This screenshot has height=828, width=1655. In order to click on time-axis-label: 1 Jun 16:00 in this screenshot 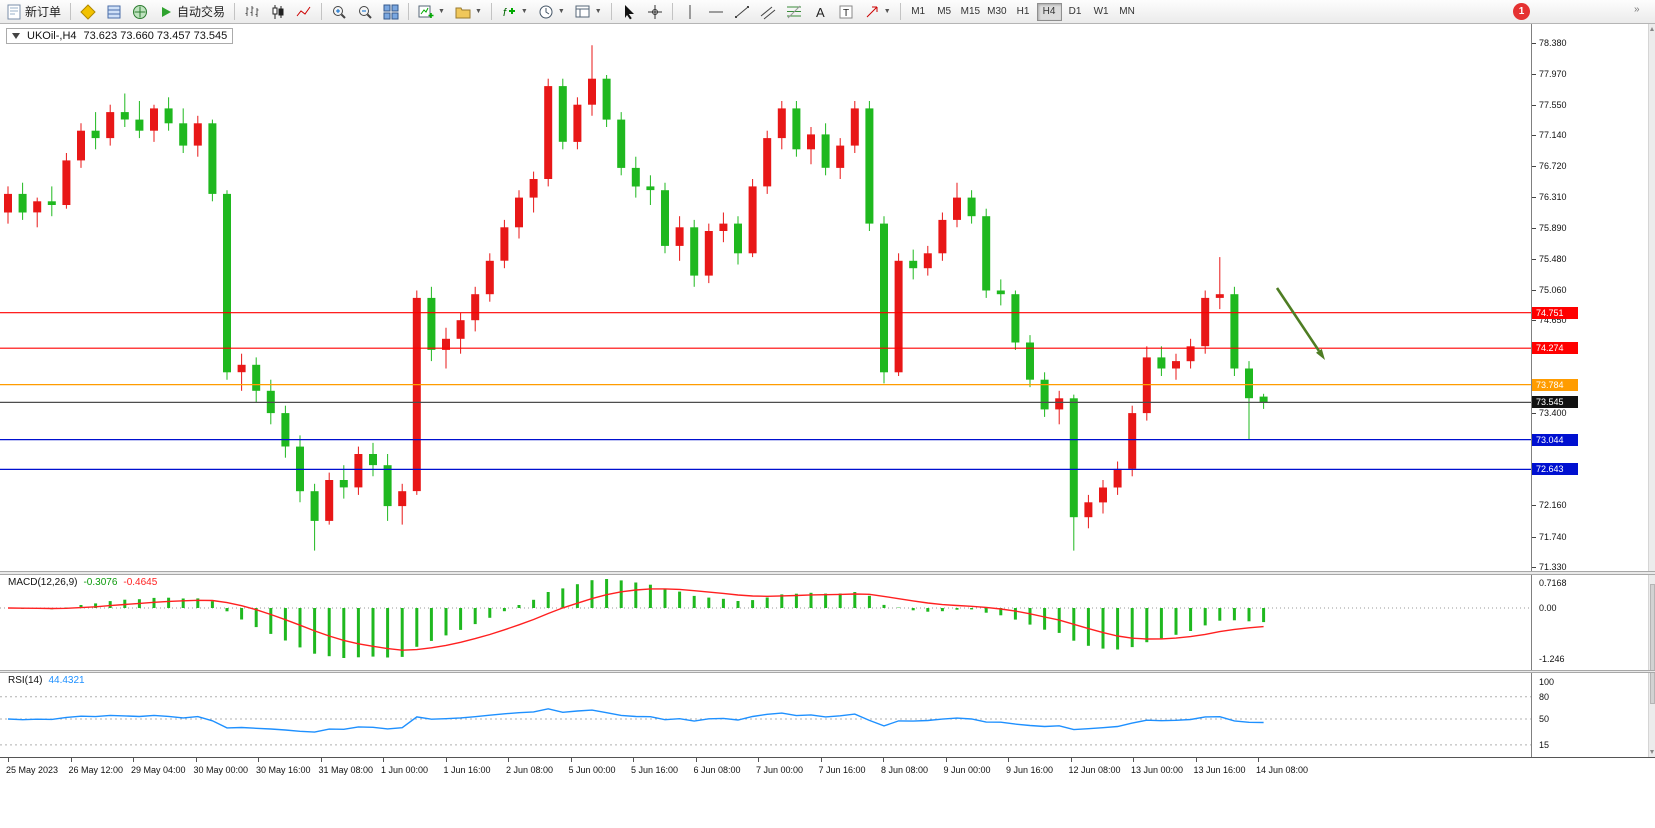, I will do `click(467, 770)`.